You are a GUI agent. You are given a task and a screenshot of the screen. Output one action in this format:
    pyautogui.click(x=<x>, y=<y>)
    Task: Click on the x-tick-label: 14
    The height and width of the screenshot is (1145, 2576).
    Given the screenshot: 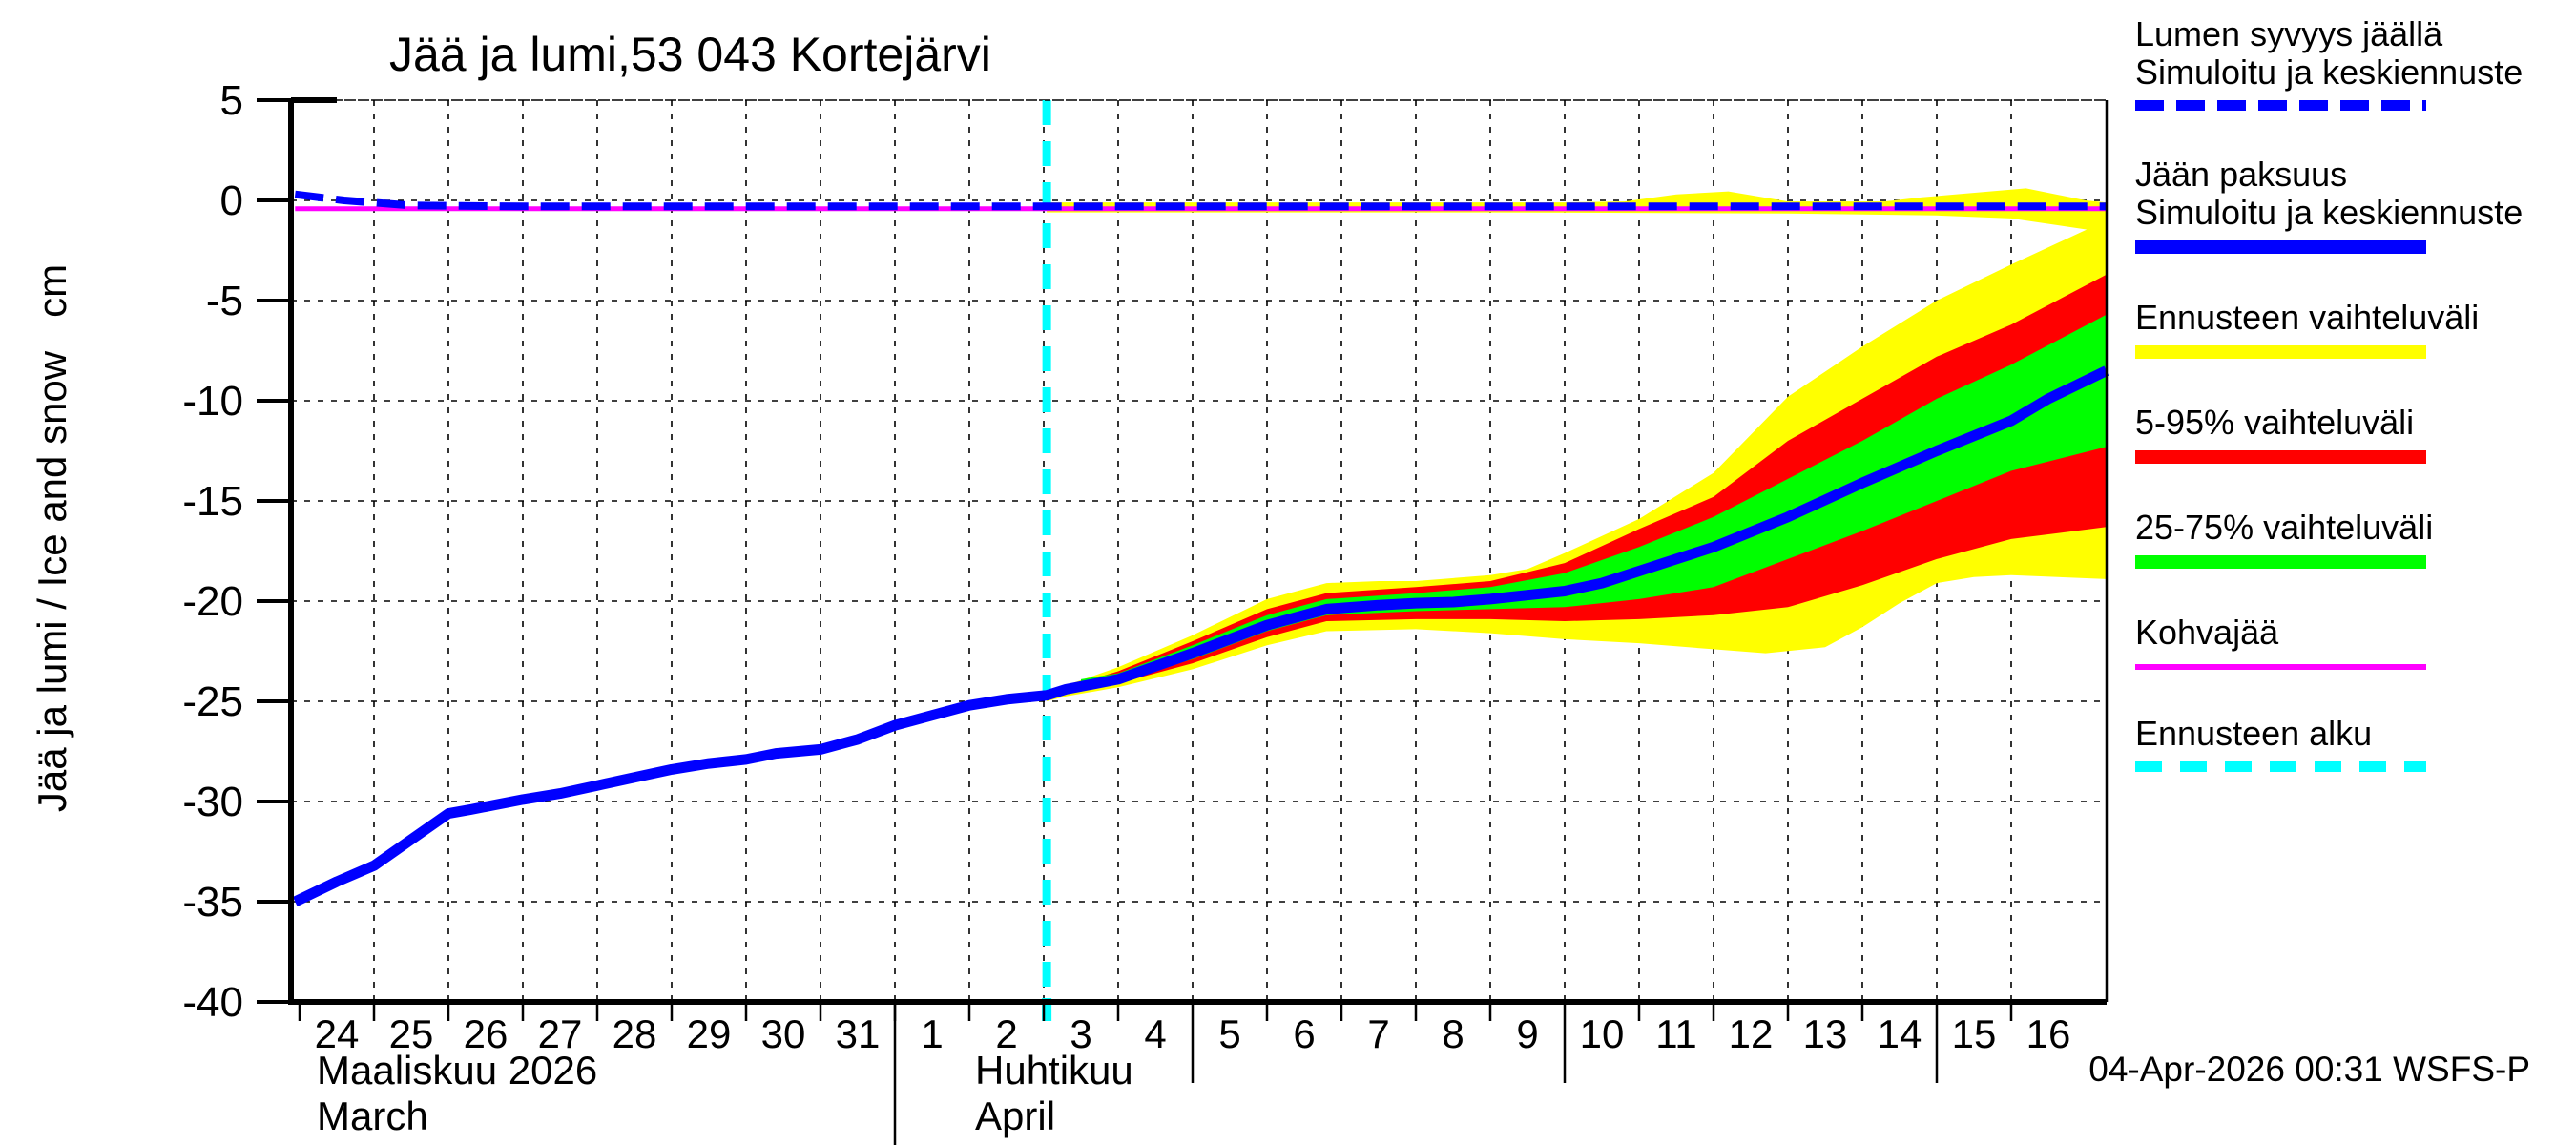 What is the action you would take?
    pyautogui.click(x=1900, y=1034)
    